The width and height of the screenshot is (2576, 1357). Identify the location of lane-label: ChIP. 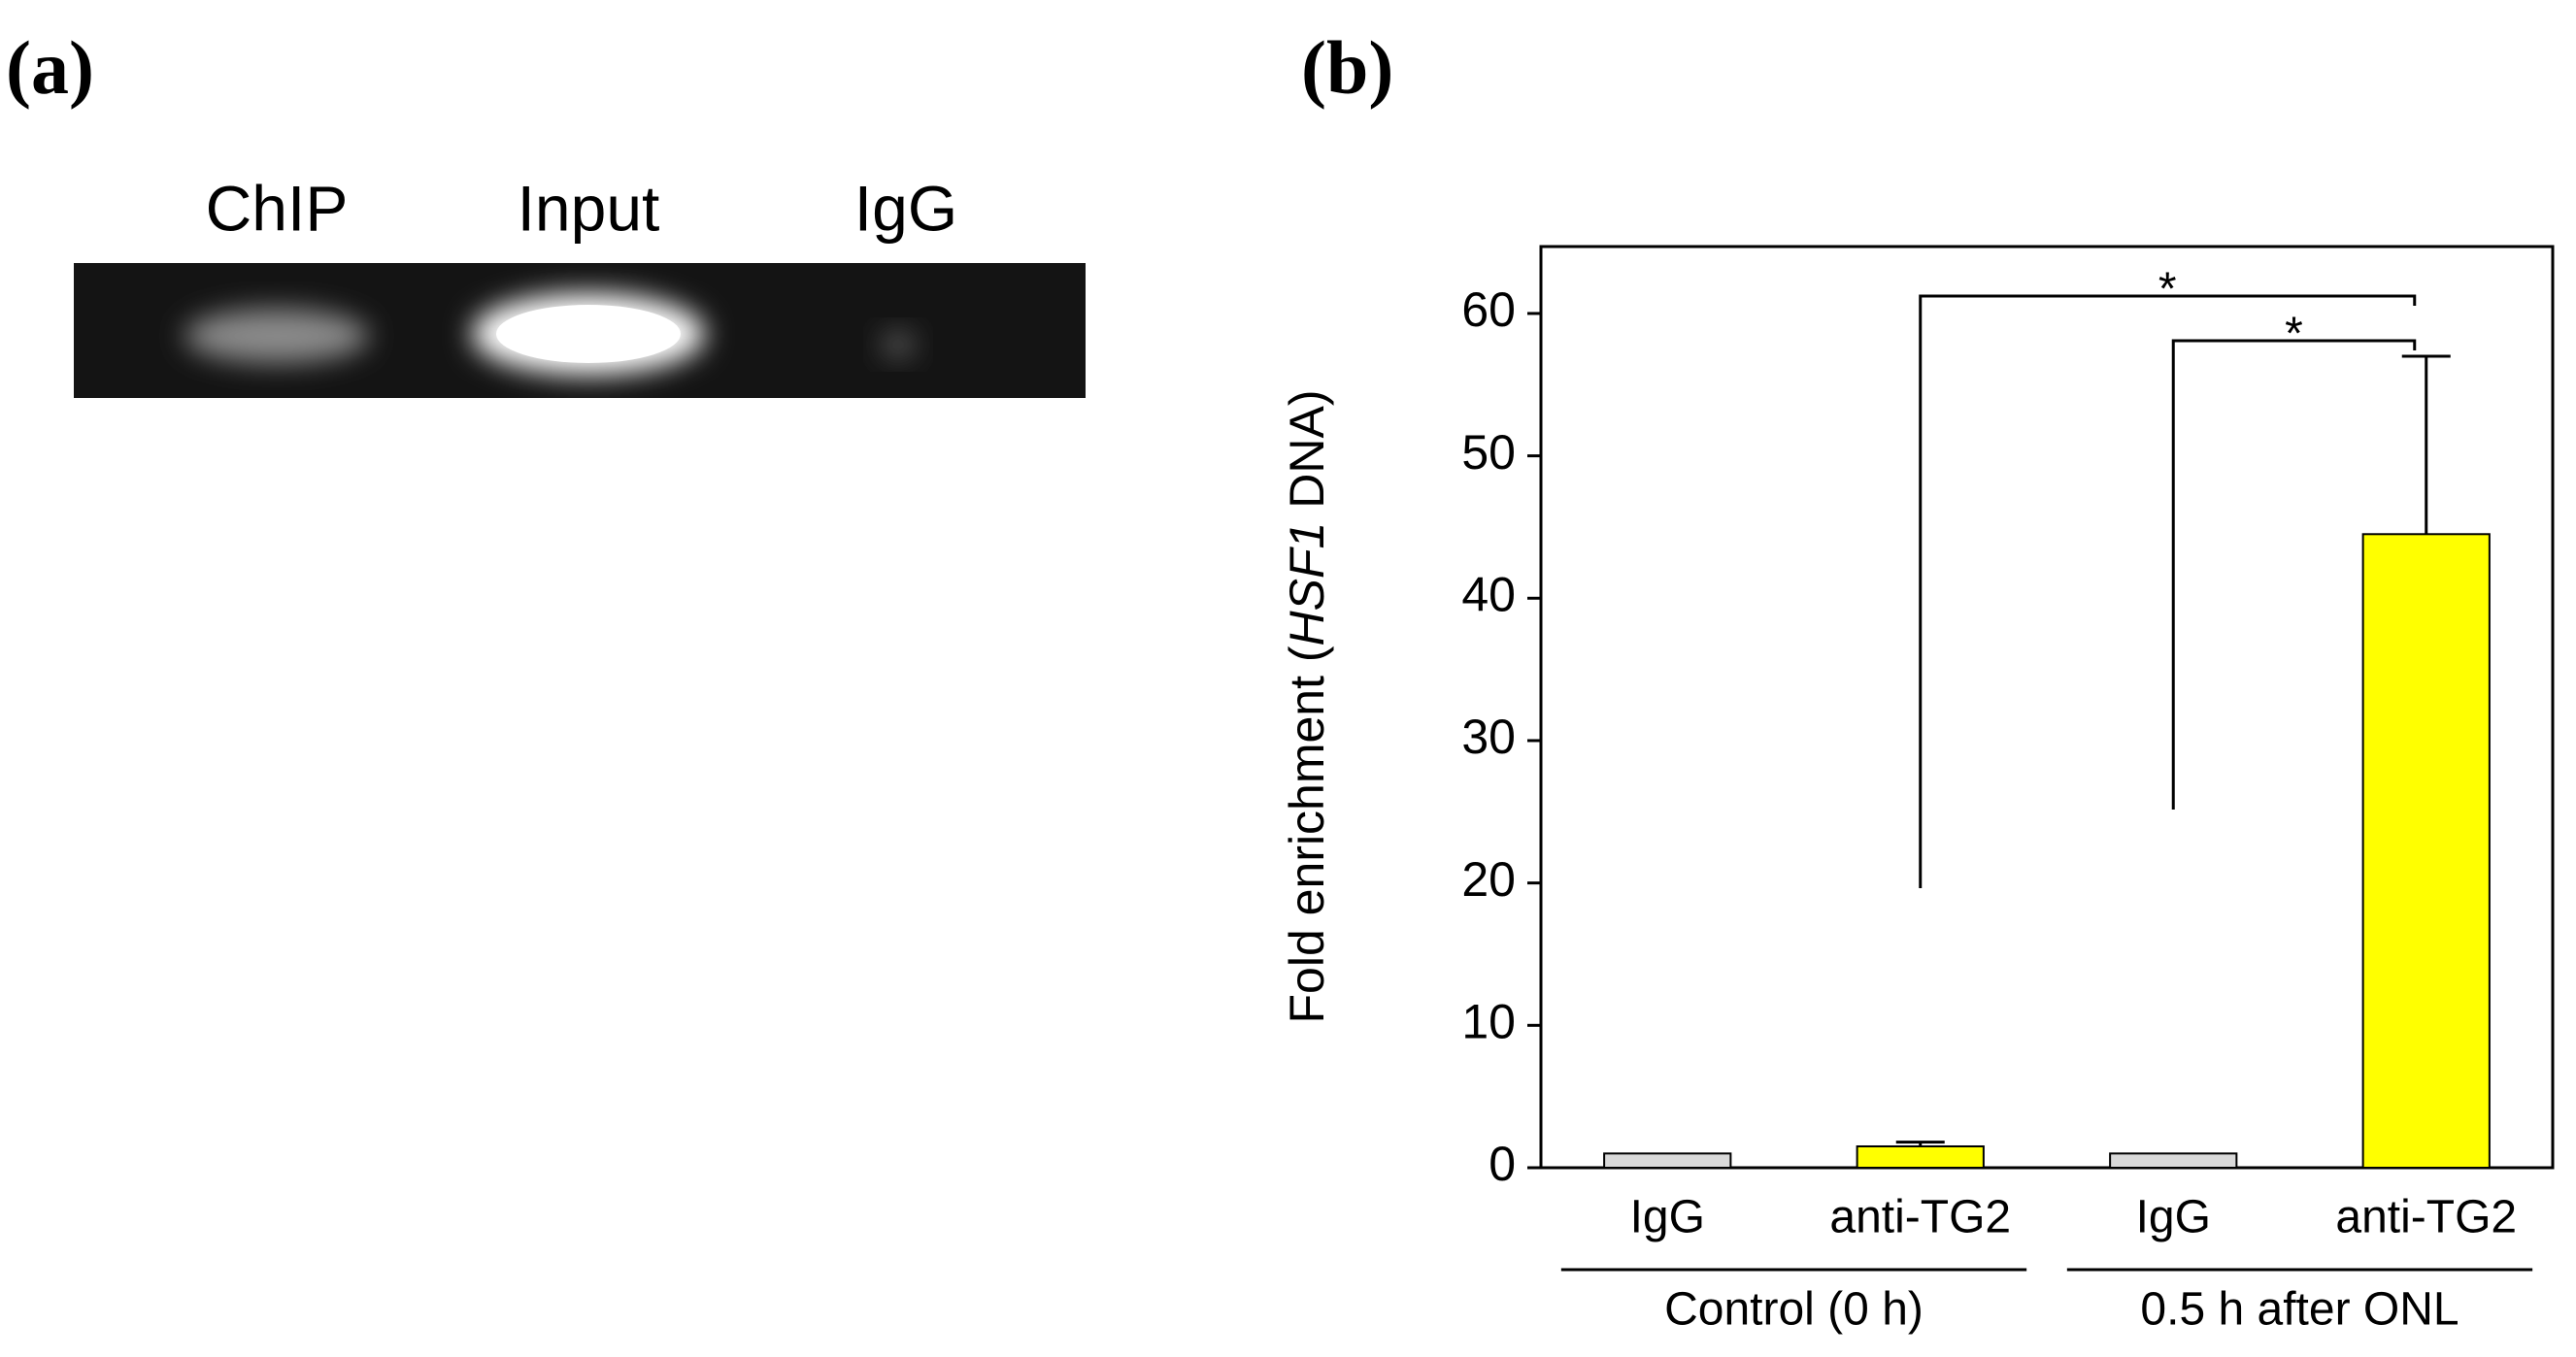
(277, 208).